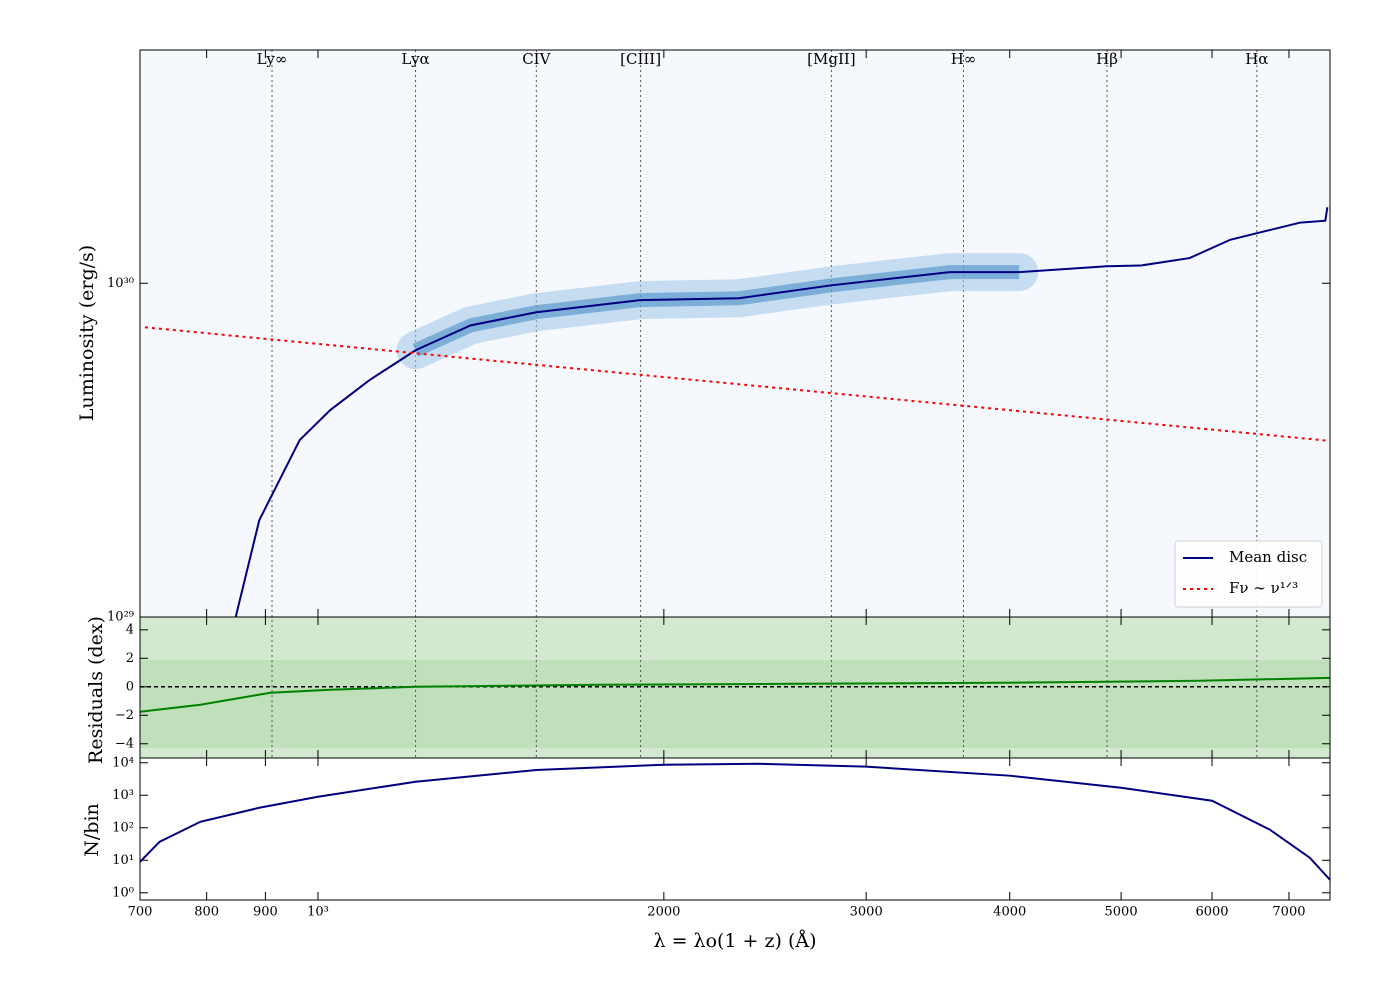 This screenshot has height=1000, width=1400. I want to click on x-tick-label: 3000, so click(866, 912).